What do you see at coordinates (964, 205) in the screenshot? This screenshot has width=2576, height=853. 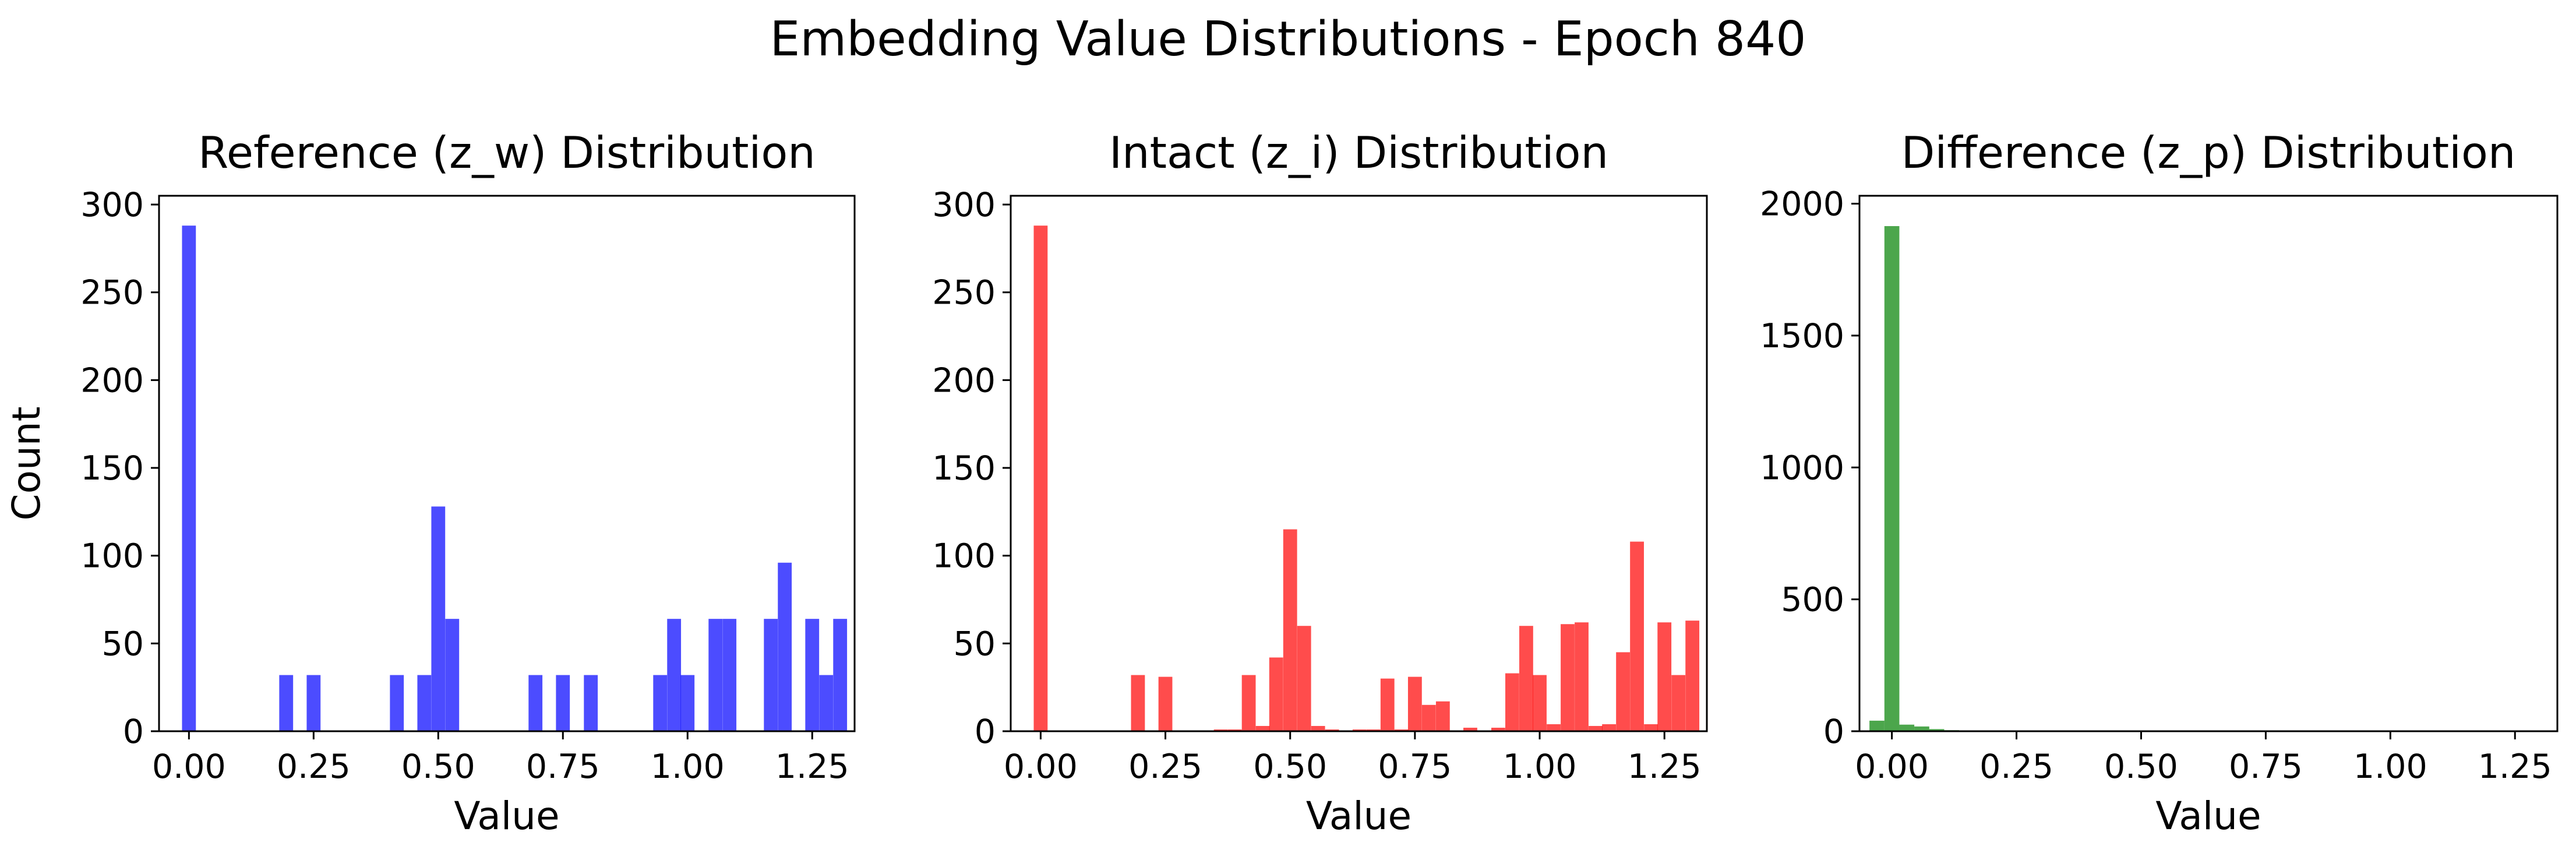 I see `intact-y-tick-label: 300` at bounding box center [964, 205].